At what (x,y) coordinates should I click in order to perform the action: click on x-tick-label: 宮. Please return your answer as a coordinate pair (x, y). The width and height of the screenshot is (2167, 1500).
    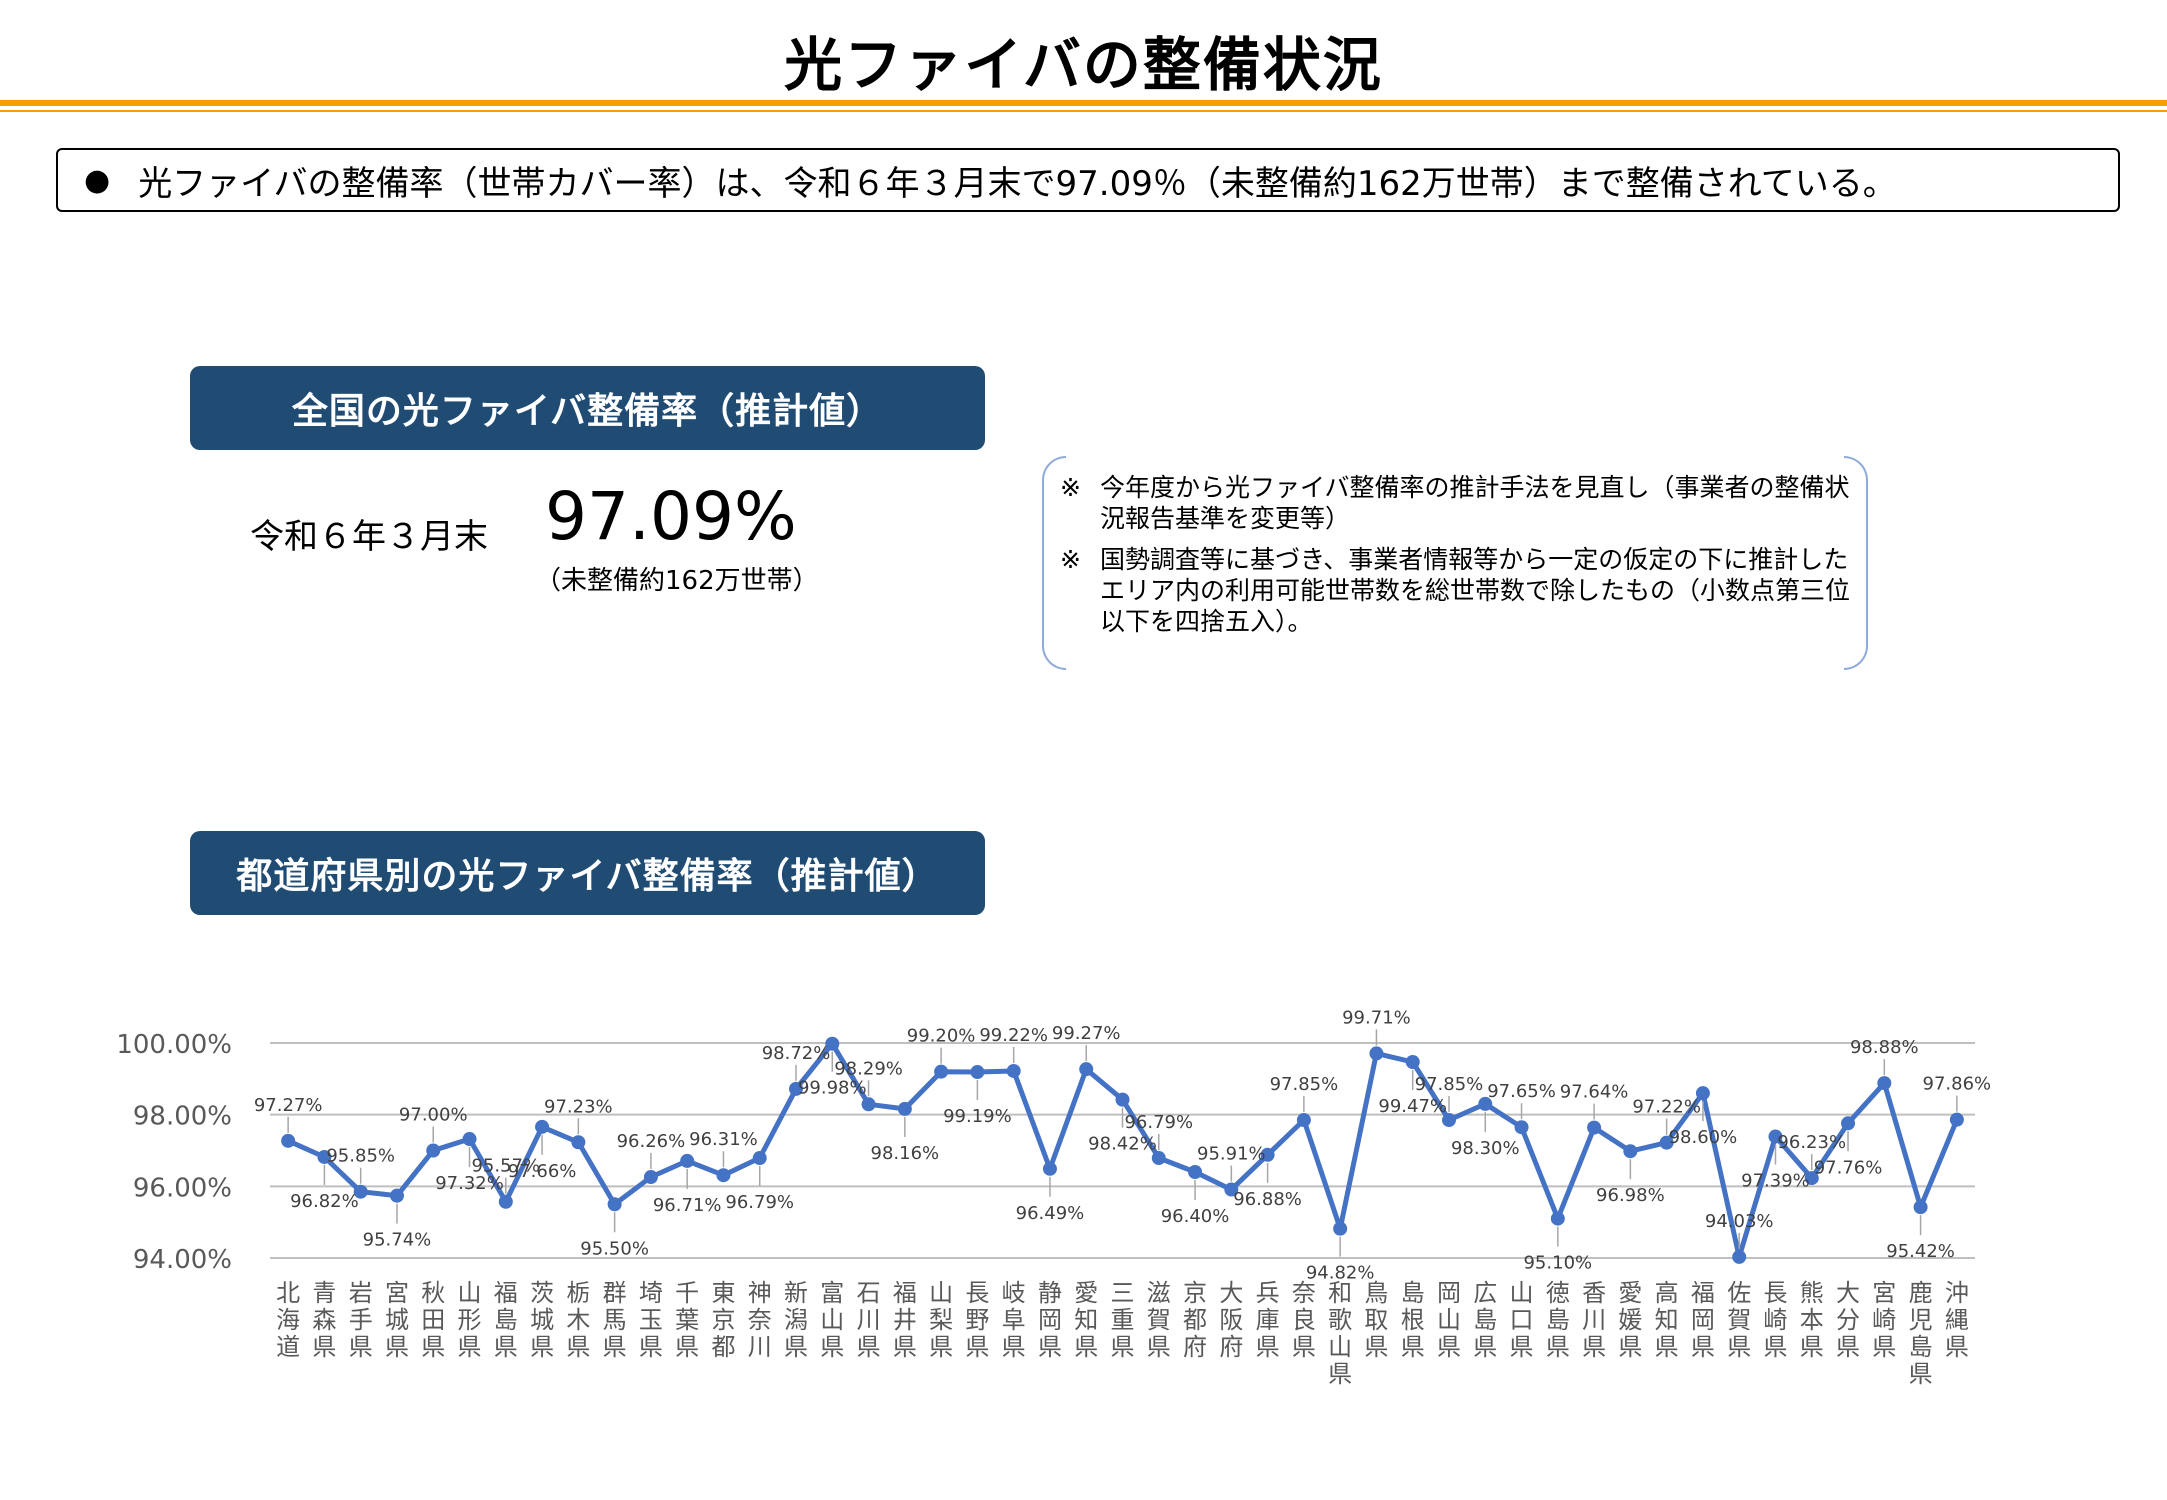
    Looking at the image, I should click on (397, 1293).